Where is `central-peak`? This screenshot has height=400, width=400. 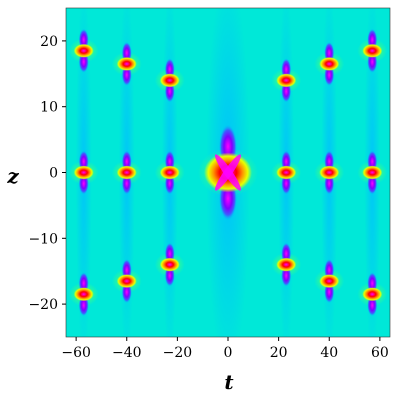 central-peak is located at coordinates (228, 172).